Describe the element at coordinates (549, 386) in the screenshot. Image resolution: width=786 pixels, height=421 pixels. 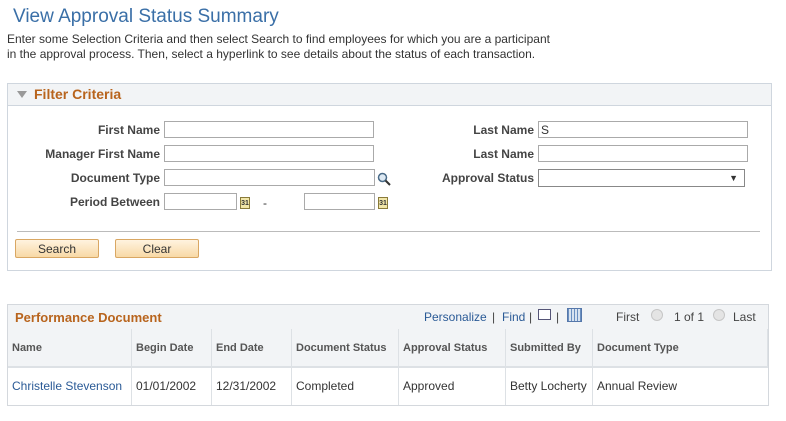
I see `submitted-by-cell: Betty Locherty` at that location.